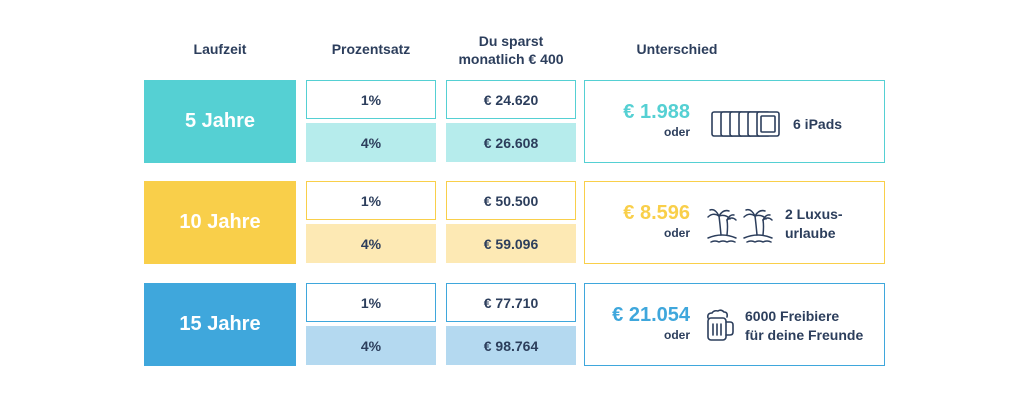 Image resolution: width=1028 pixels, height=420 pixels. What do you see at coordinates (804, 325) in the screenshot?
I see `comparison-text: 6000 Freibiere für deine Freunde` at bounding box center [804, 325].